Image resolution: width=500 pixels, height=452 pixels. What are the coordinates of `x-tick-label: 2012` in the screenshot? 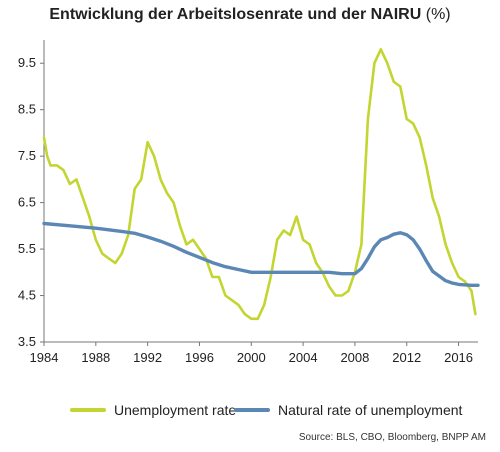 It's located at (406, 357).